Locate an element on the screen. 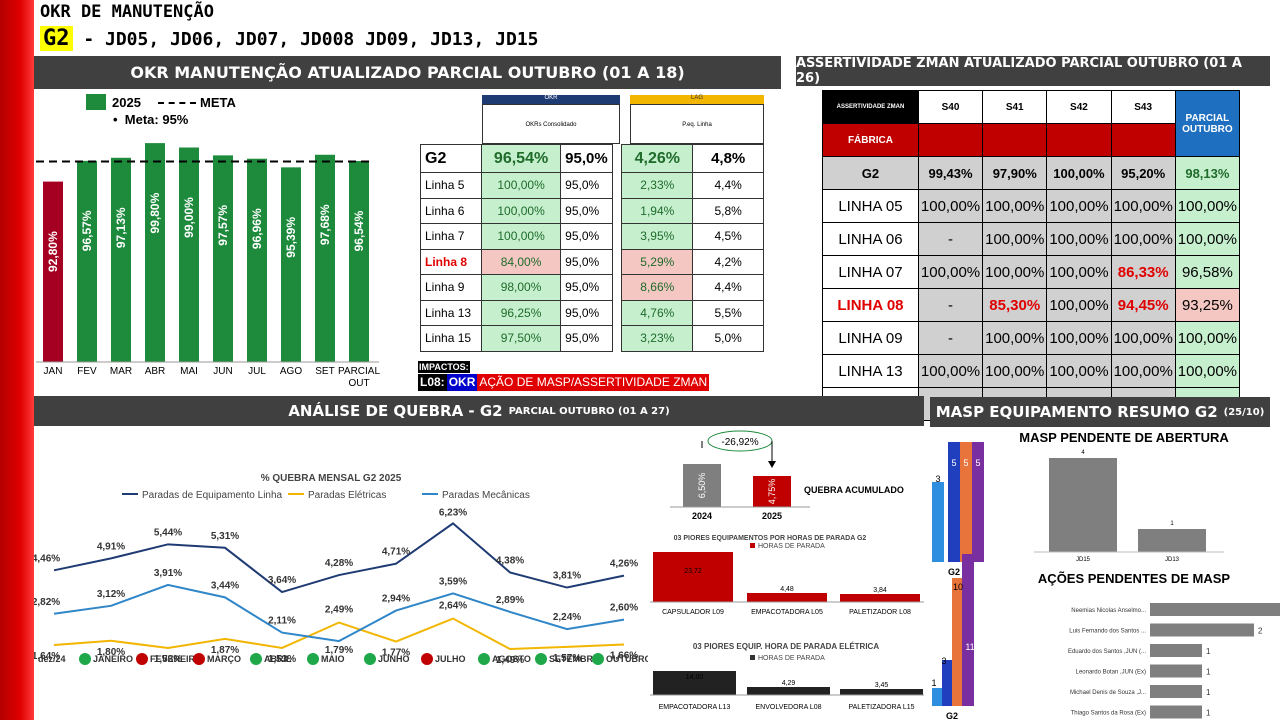  okr-x-label: SET is located at coordinates (324, 371).